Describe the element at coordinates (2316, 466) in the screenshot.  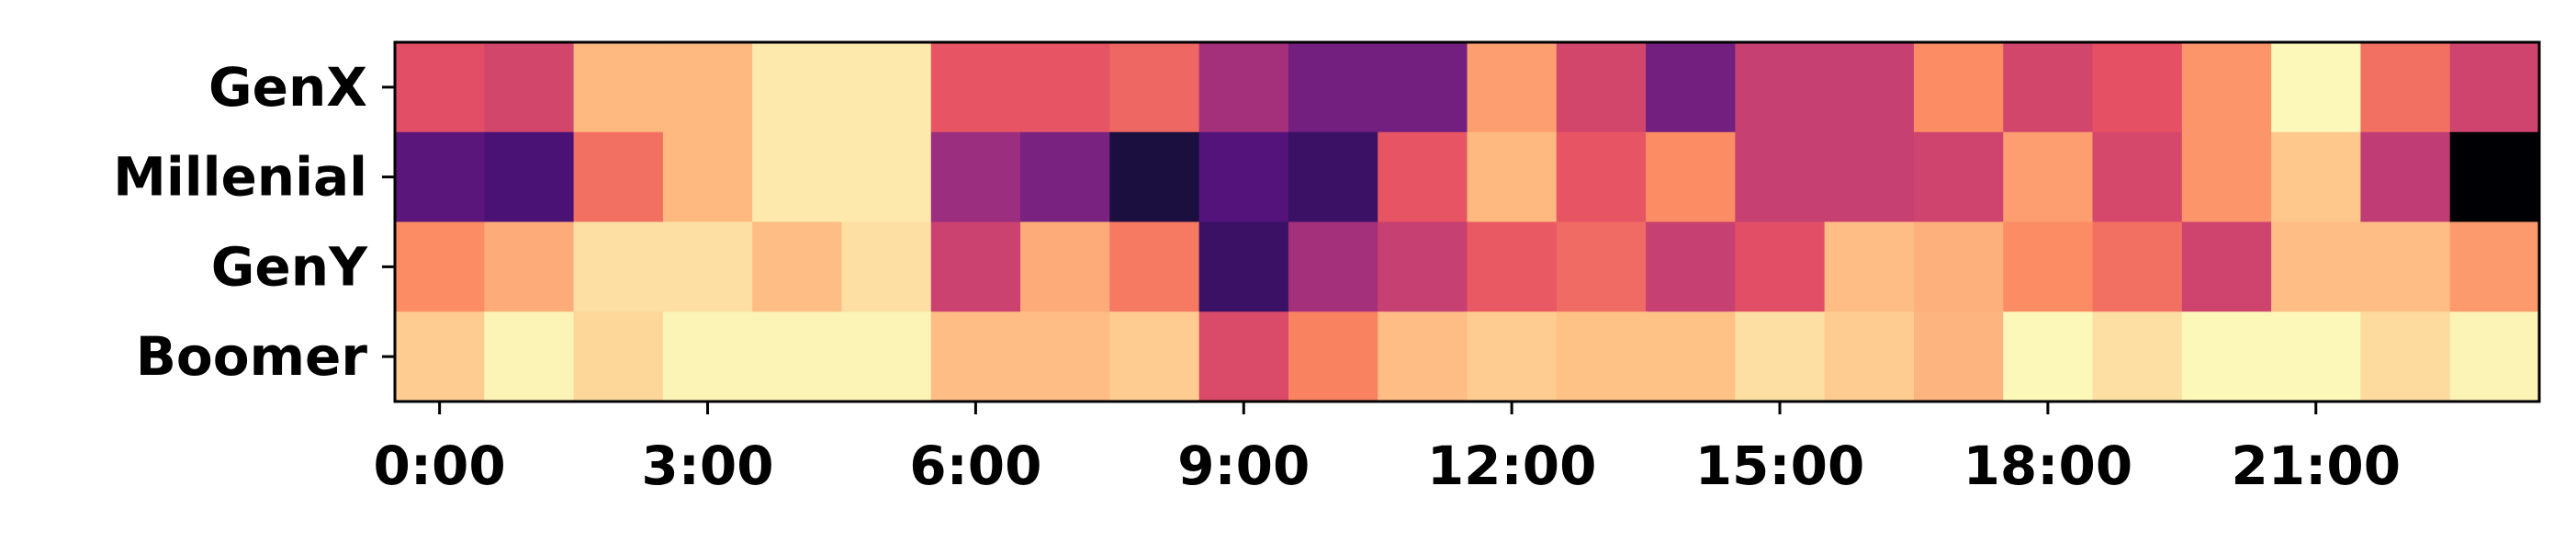
I see `x-tick-label: 21:00` at that location.